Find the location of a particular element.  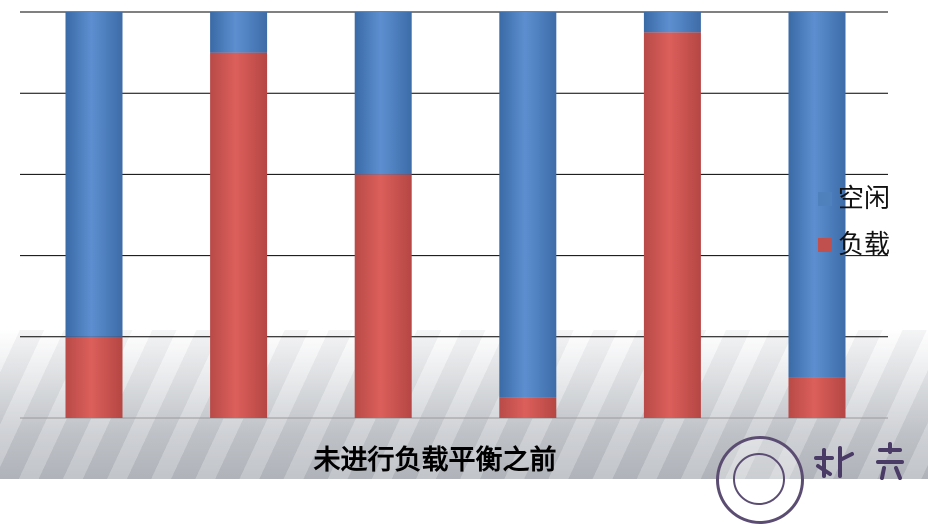

legend-label-idle: 空闲 is located at coordinates (864, 199).